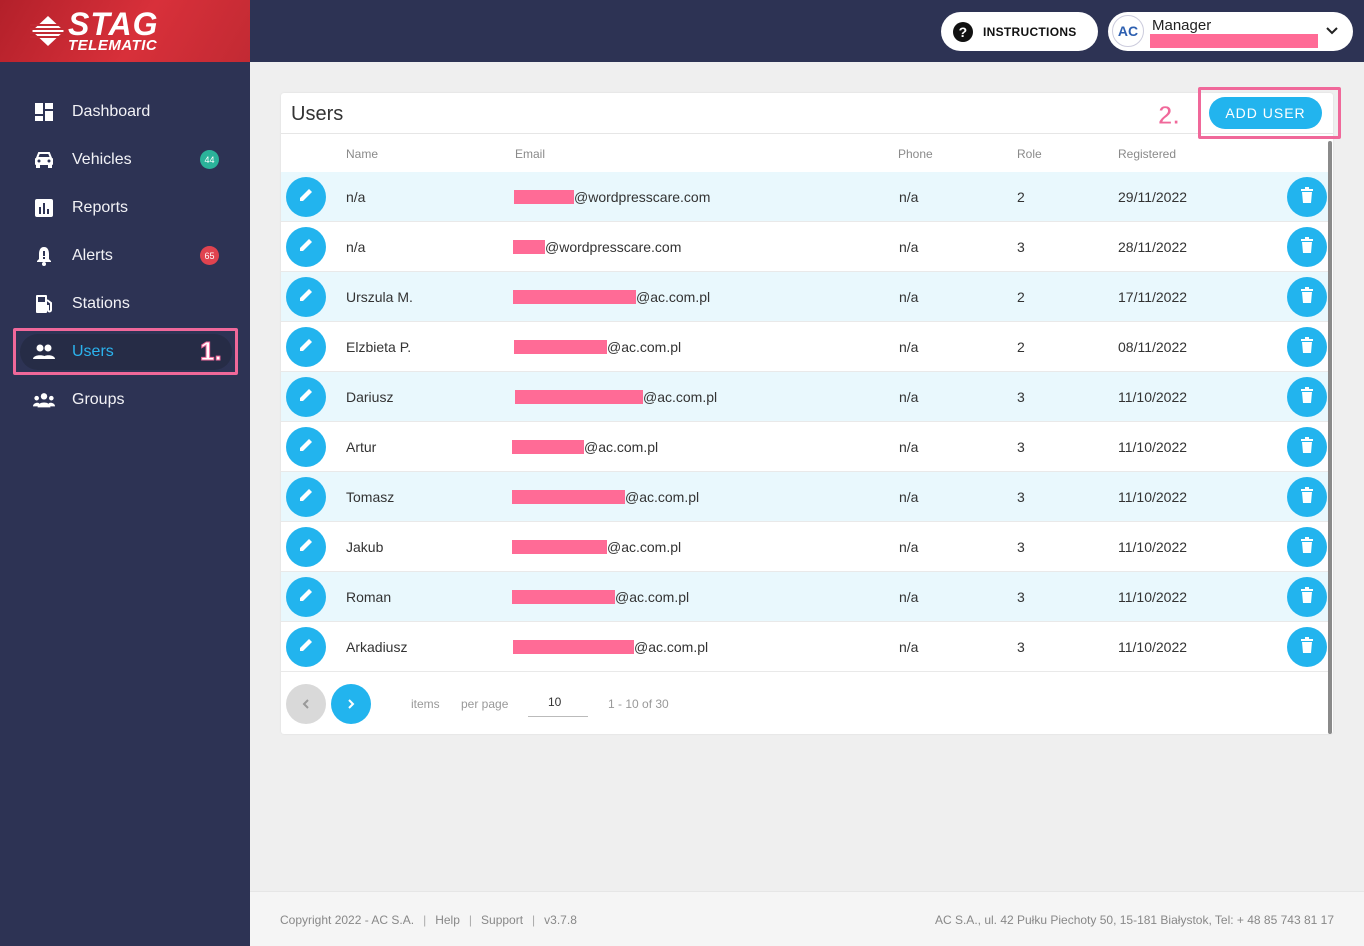 Image resolution: width=1364 pixels, height=946 pixels. Describe the element at coordinates (530, 154) in the screenshot. I see `column-header-email: Email` at that location.